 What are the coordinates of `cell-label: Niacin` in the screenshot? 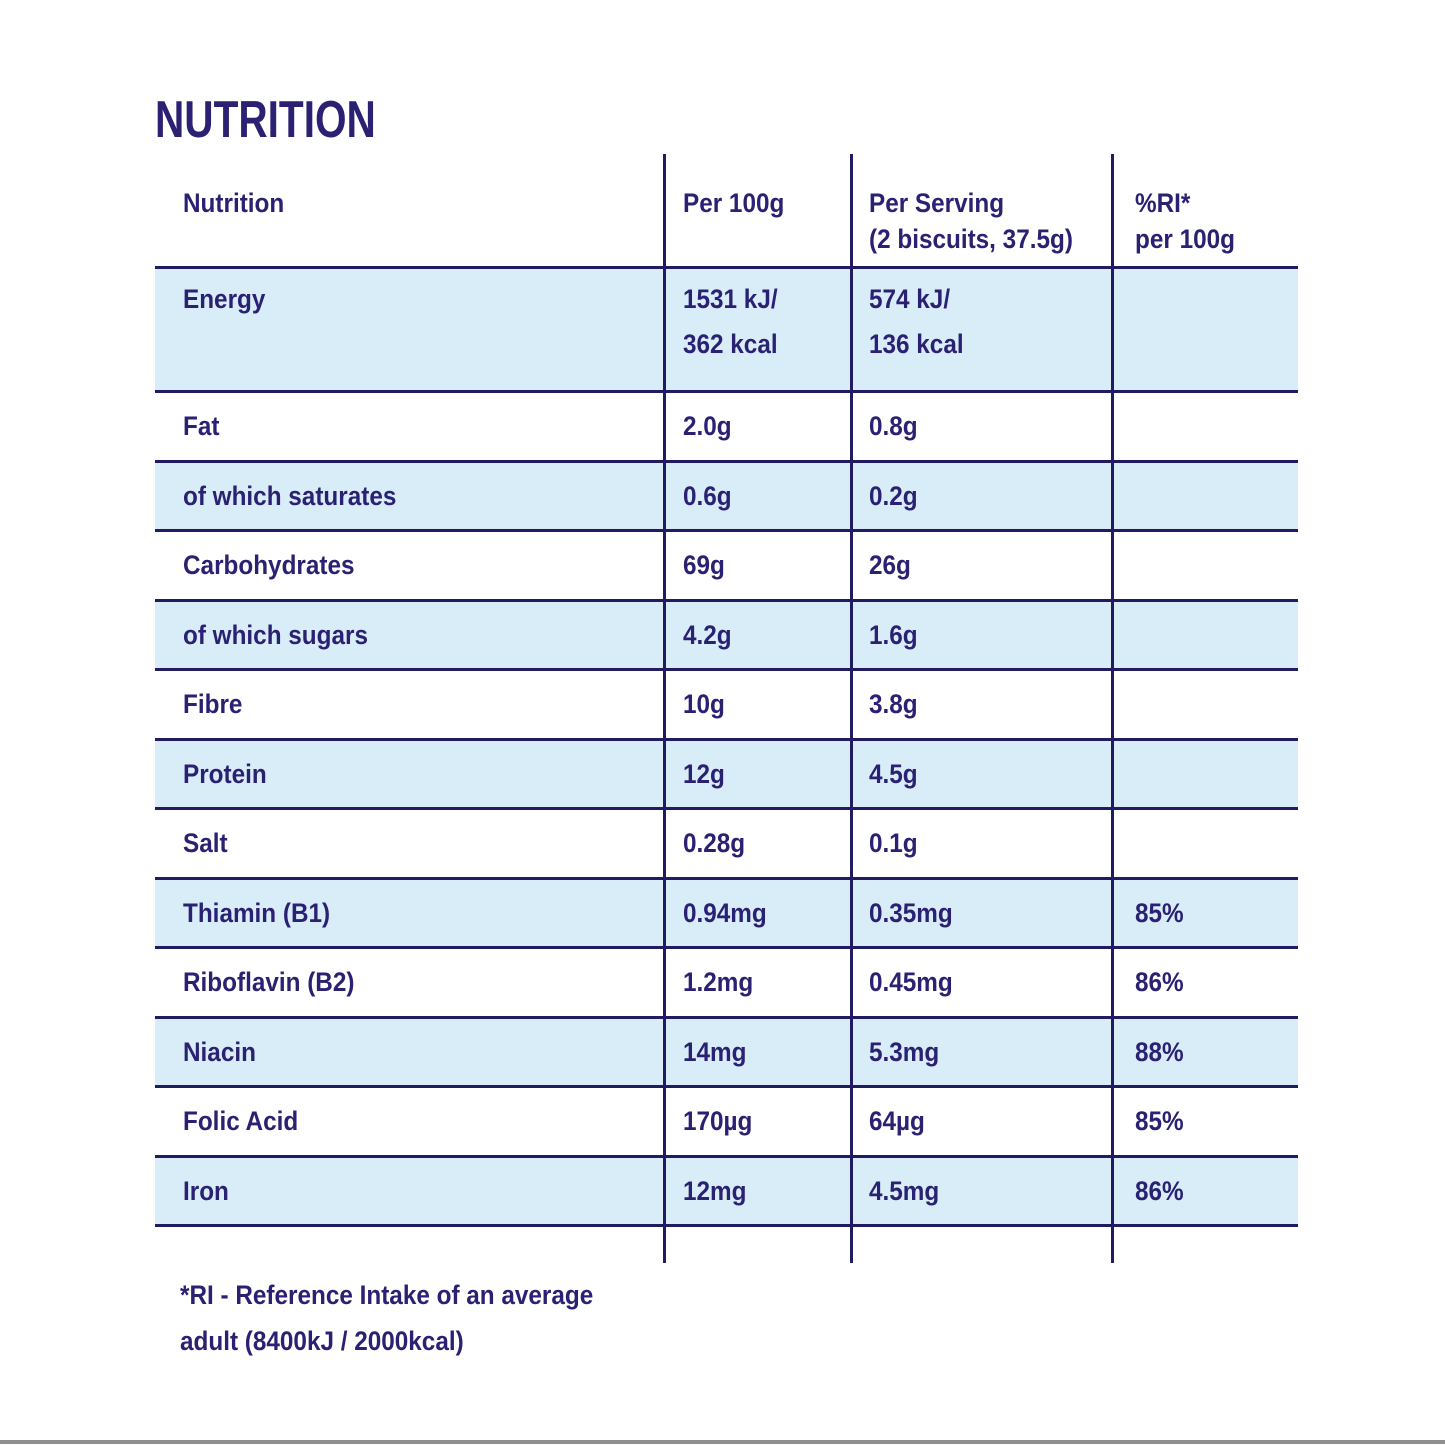 It's located at (219, 1051).